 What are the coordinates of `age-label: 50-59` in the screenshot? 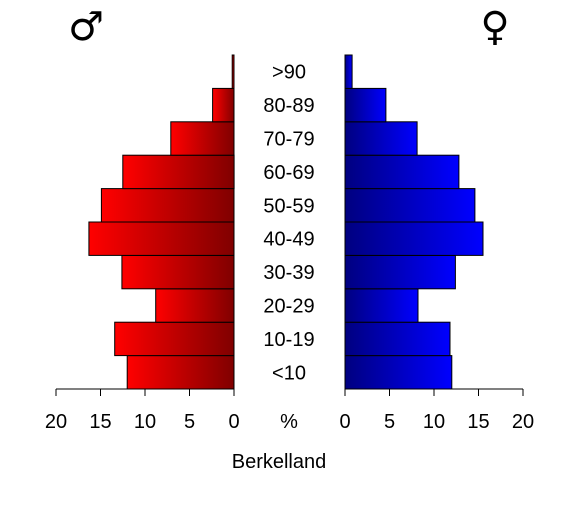 It's located at (288, 206).